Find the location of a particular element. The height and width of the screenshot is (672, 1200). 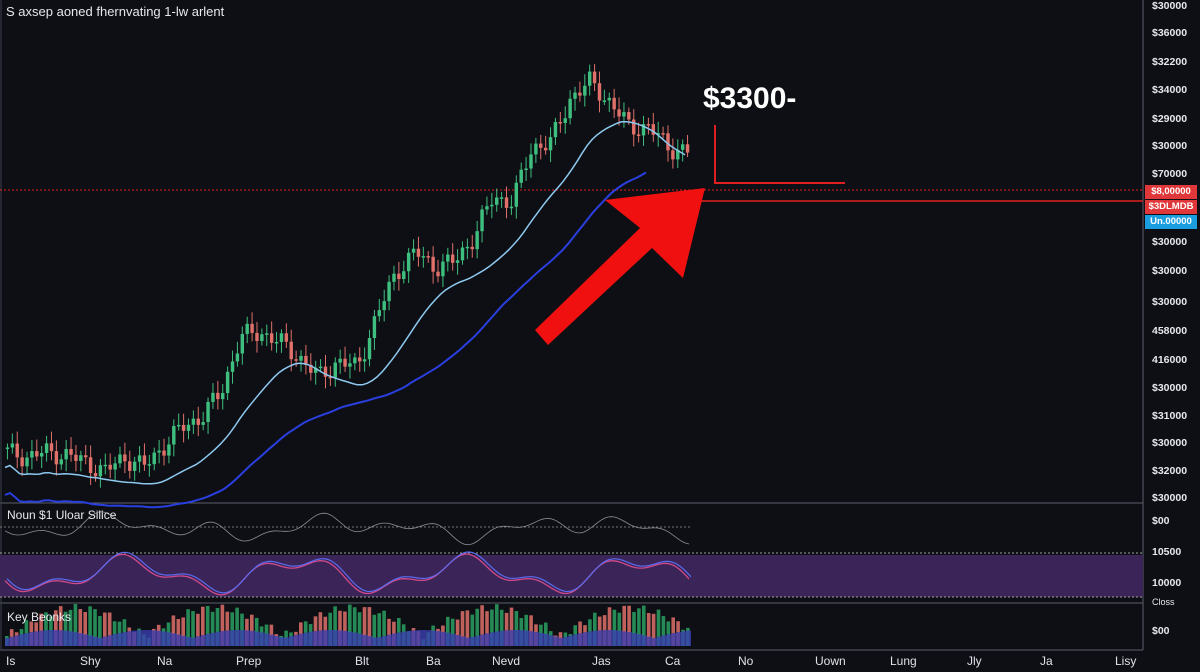

volume-title: Key Beonks is located at coordinates (39, 617).